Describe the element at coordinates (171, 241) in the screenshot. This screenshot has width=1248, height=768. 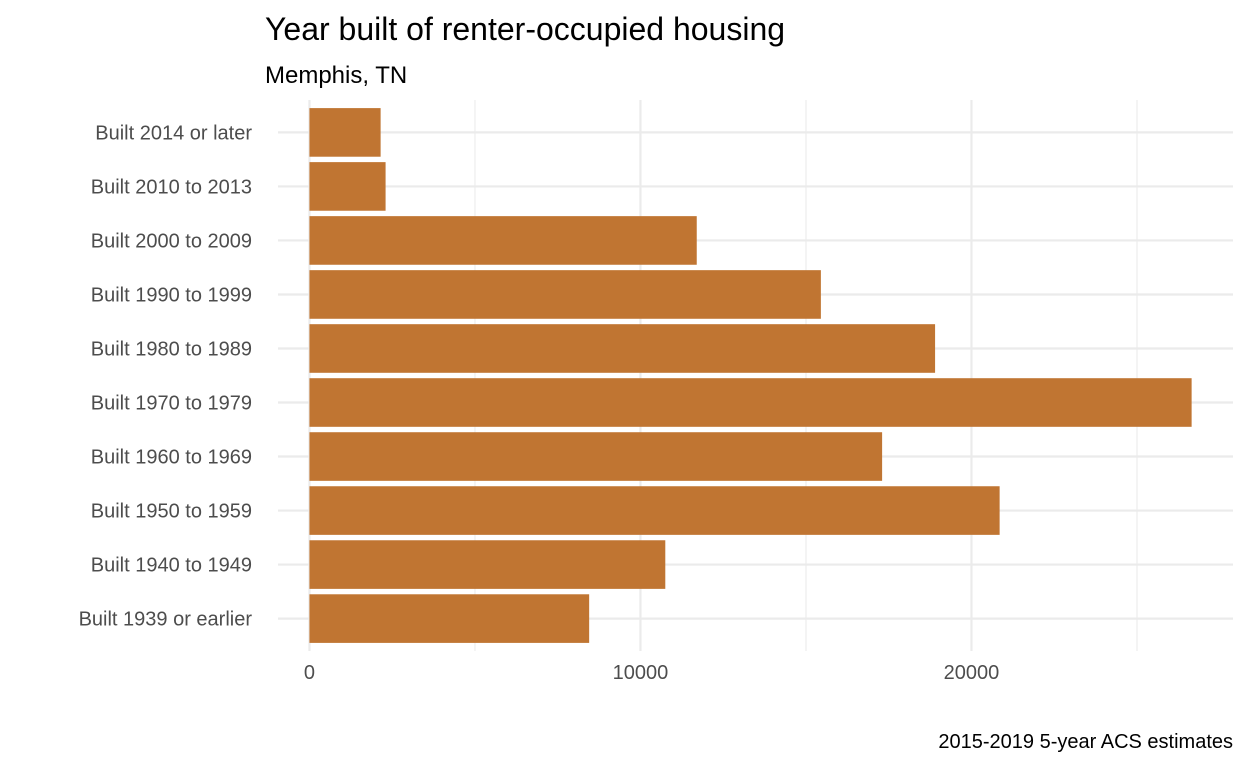
I see `y-tick-label: Built 2000 to 2009` at that location.